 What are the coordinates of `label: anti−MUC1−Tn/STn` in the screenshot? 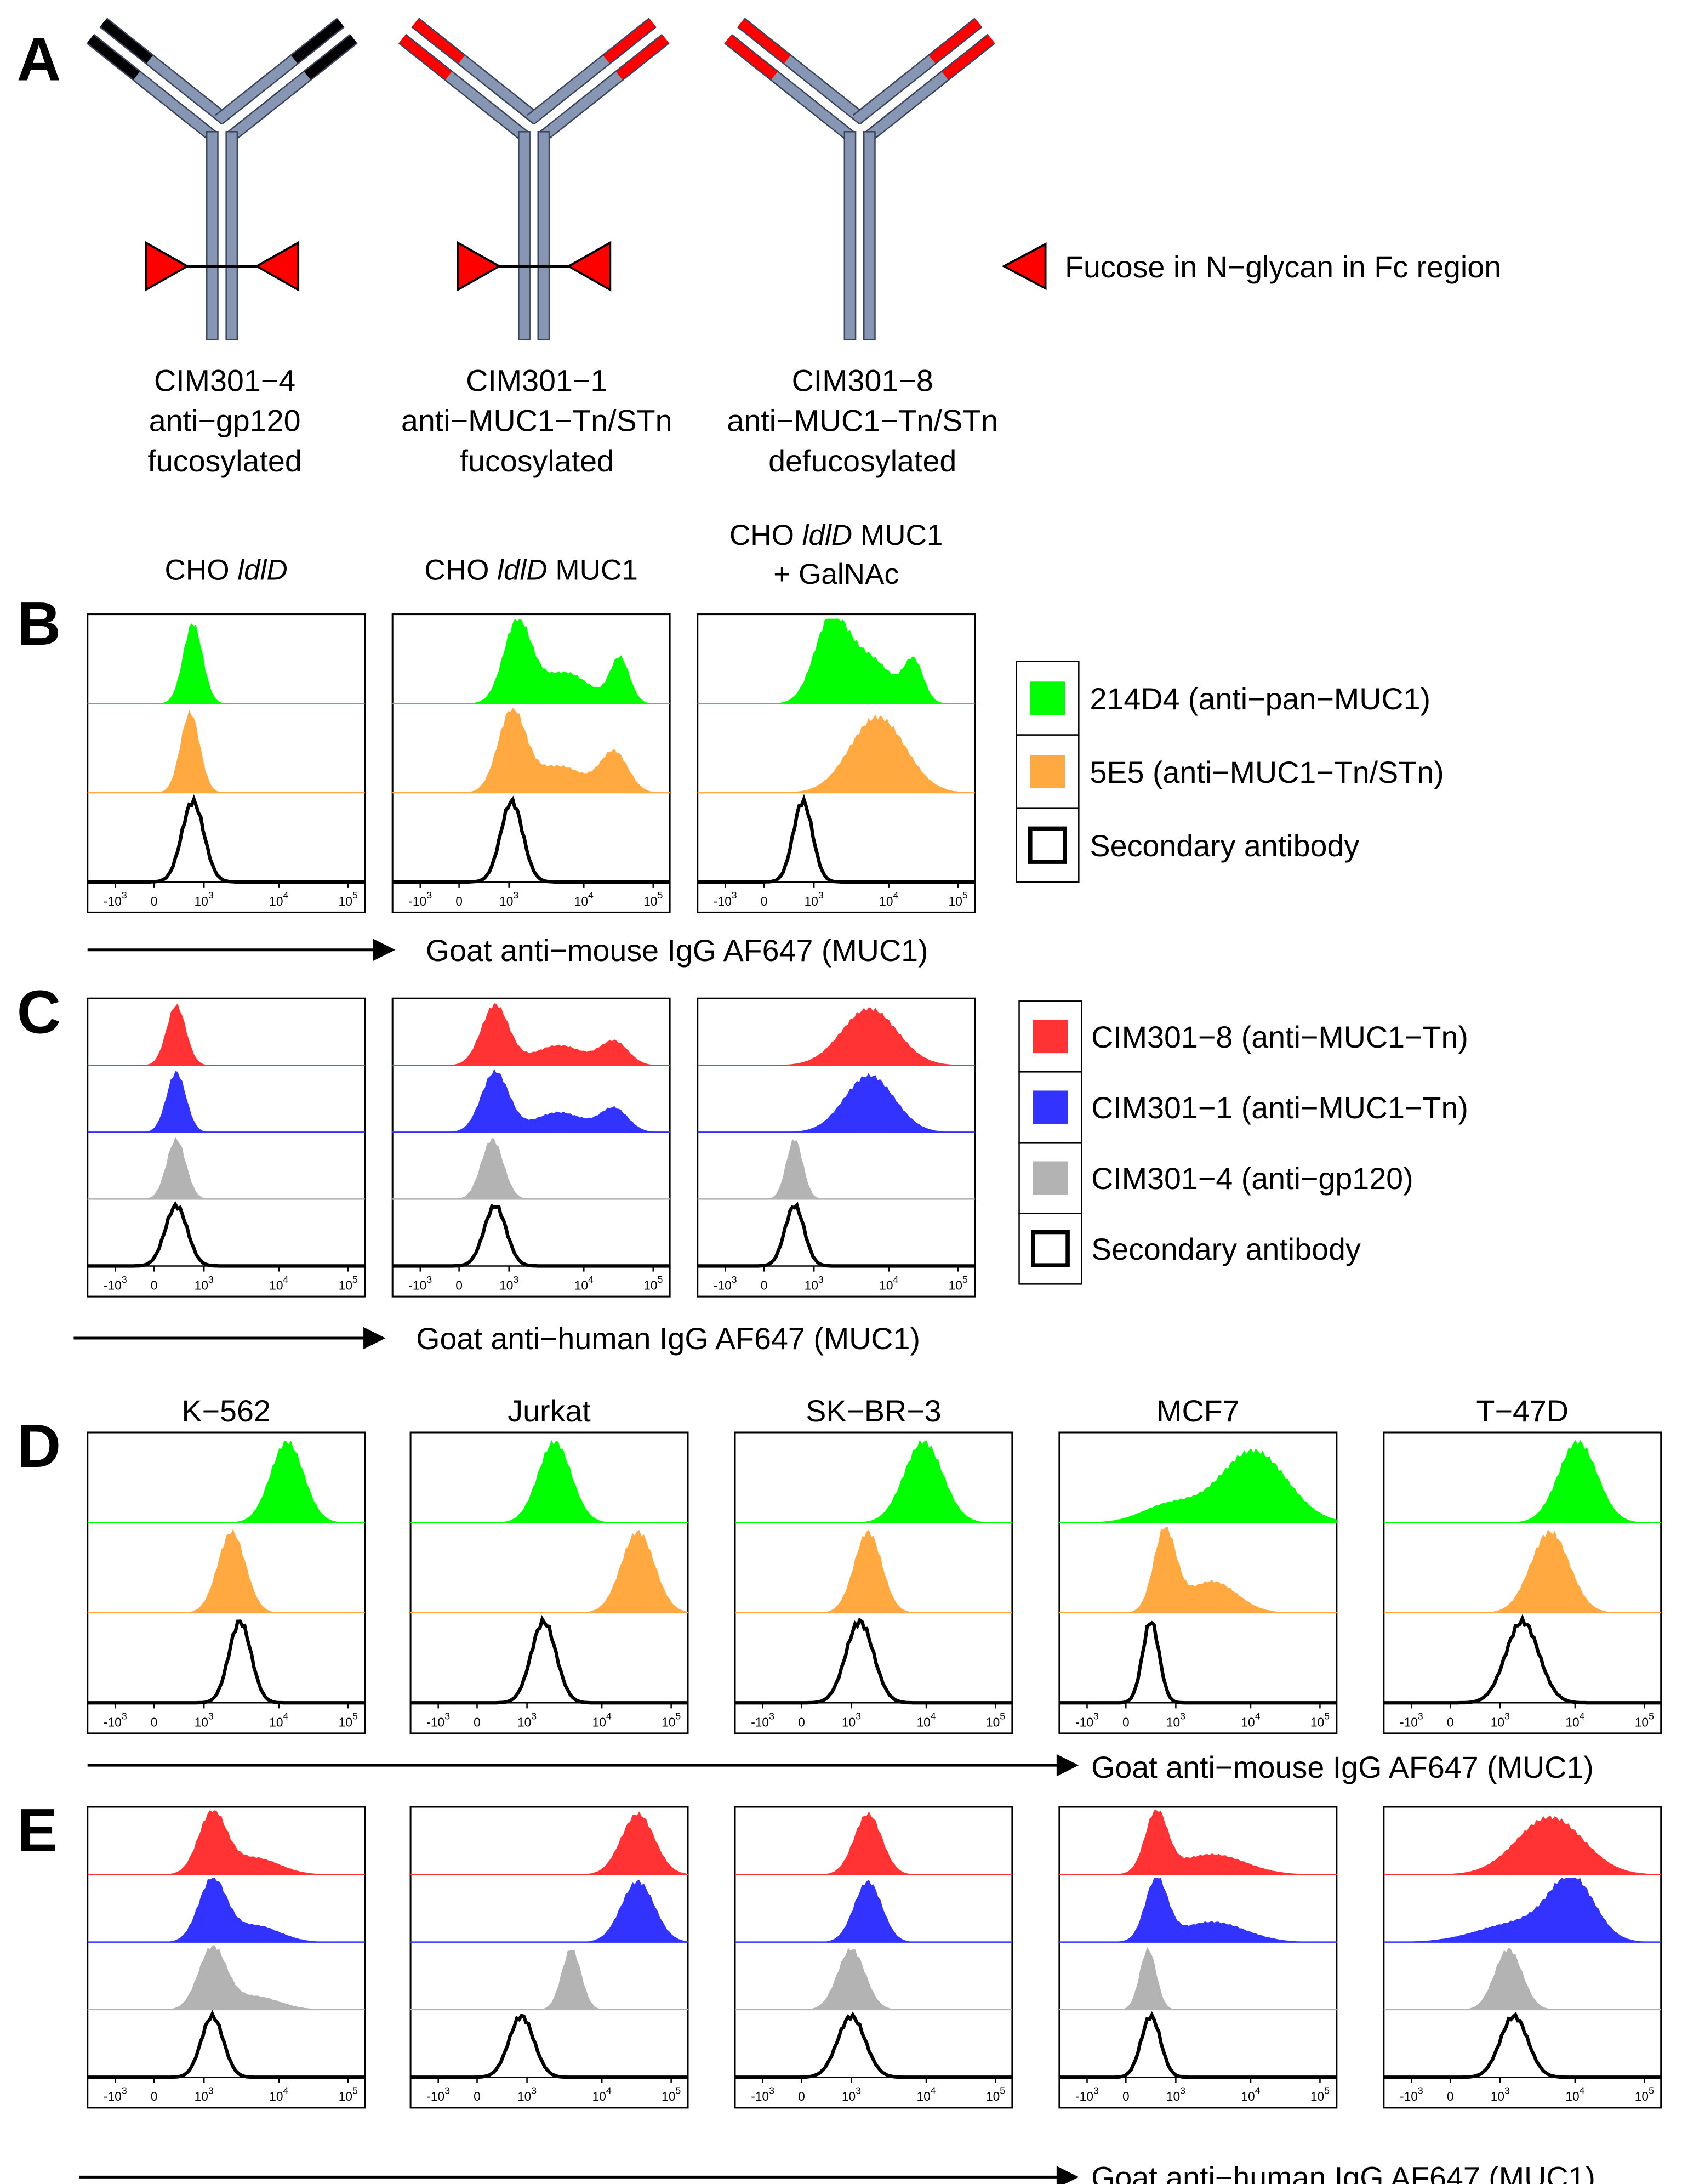 It's located at (862, 421).